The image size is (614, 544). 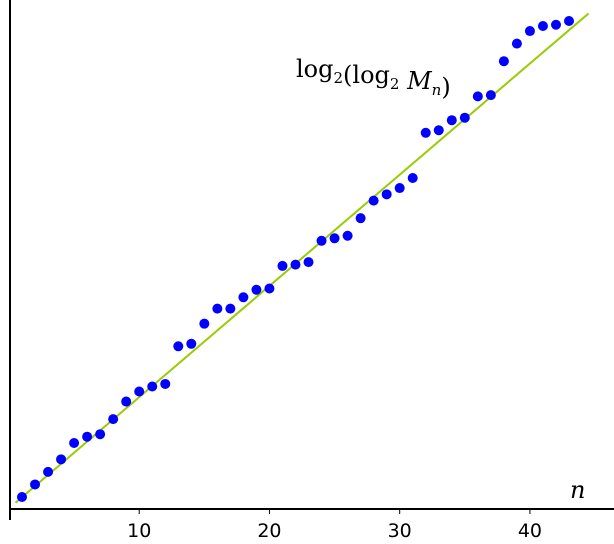 I want to click on x-tick-label: 10, so click(x=139, y=531).